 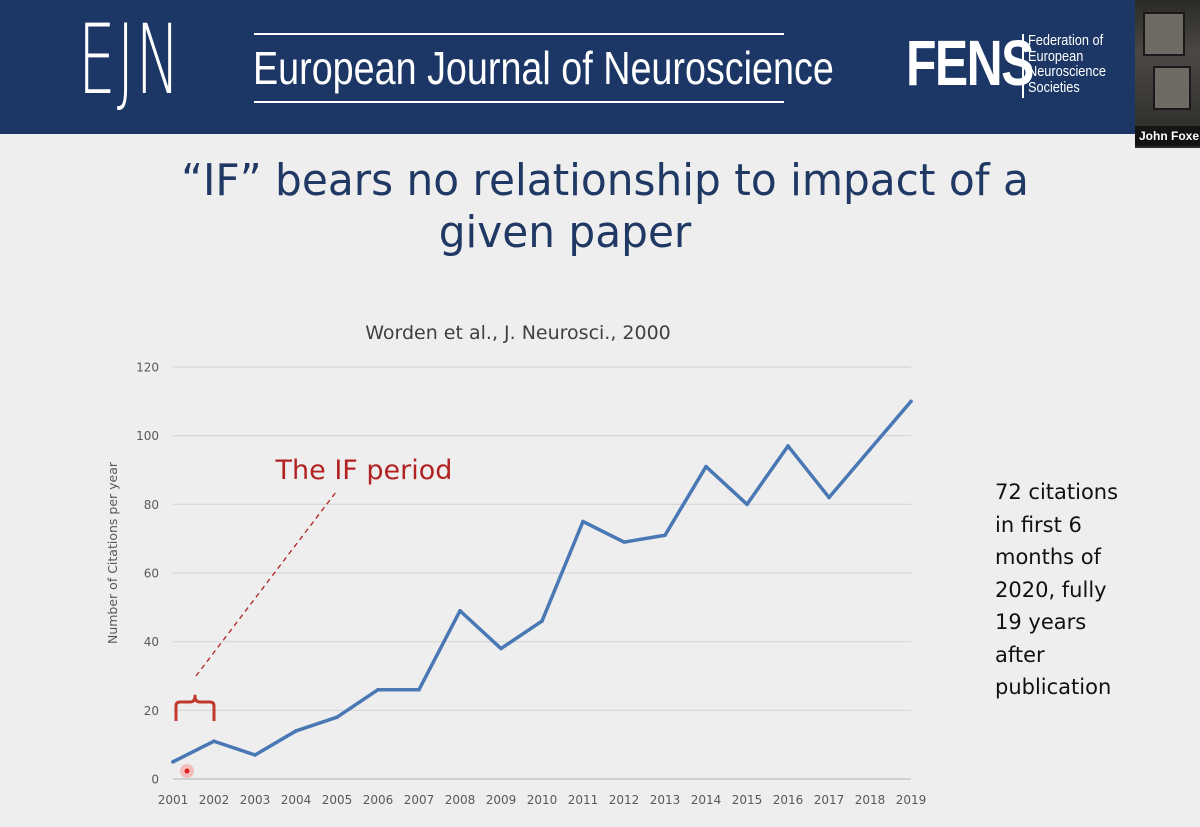 I want to click on x-tick-label: 2013, so click(x=665, y=800).